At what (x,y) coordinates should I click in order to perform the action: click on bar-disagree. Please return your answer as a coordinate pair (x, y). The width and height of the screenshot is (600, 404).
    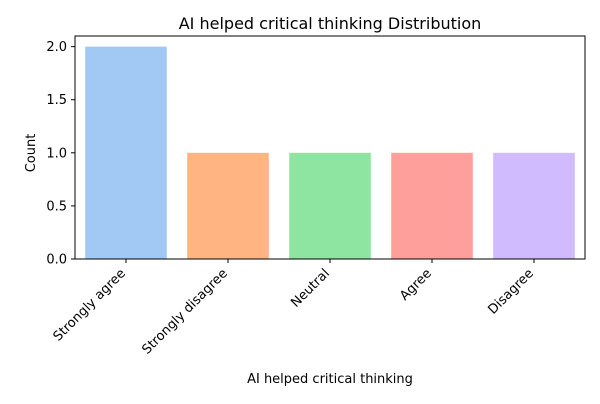
    Looking at the image, I should click on (534, 205).